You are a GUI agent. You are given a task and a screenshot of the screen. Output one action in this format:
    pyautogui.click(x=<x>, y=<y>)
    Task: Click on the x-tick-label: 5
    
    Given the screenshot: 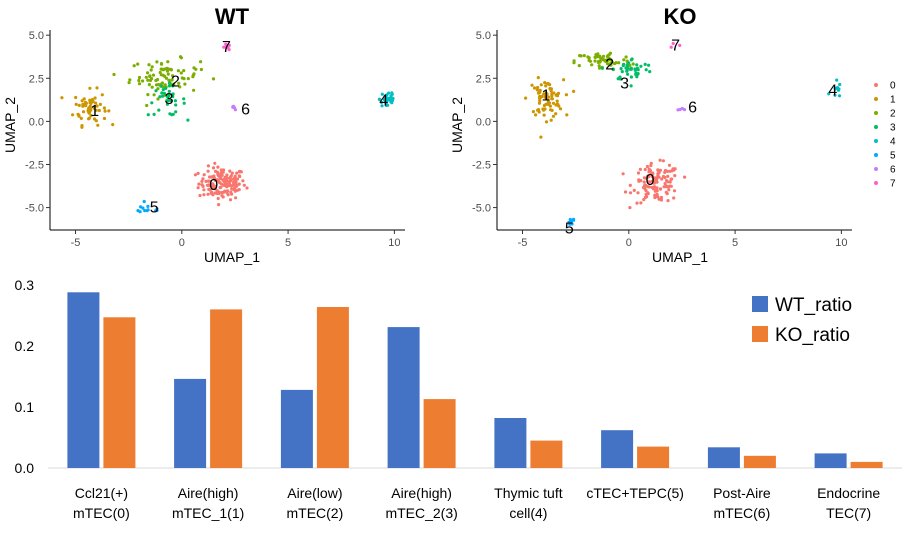 What is the action you would take?
    pyautogui.click(x=288, y=243)
    